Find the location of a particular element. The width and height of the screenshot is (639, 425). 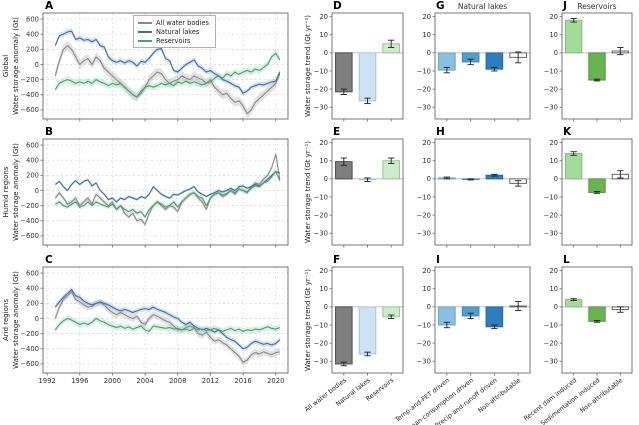

tick-label: 2000 is located at coordinates (112, 381).